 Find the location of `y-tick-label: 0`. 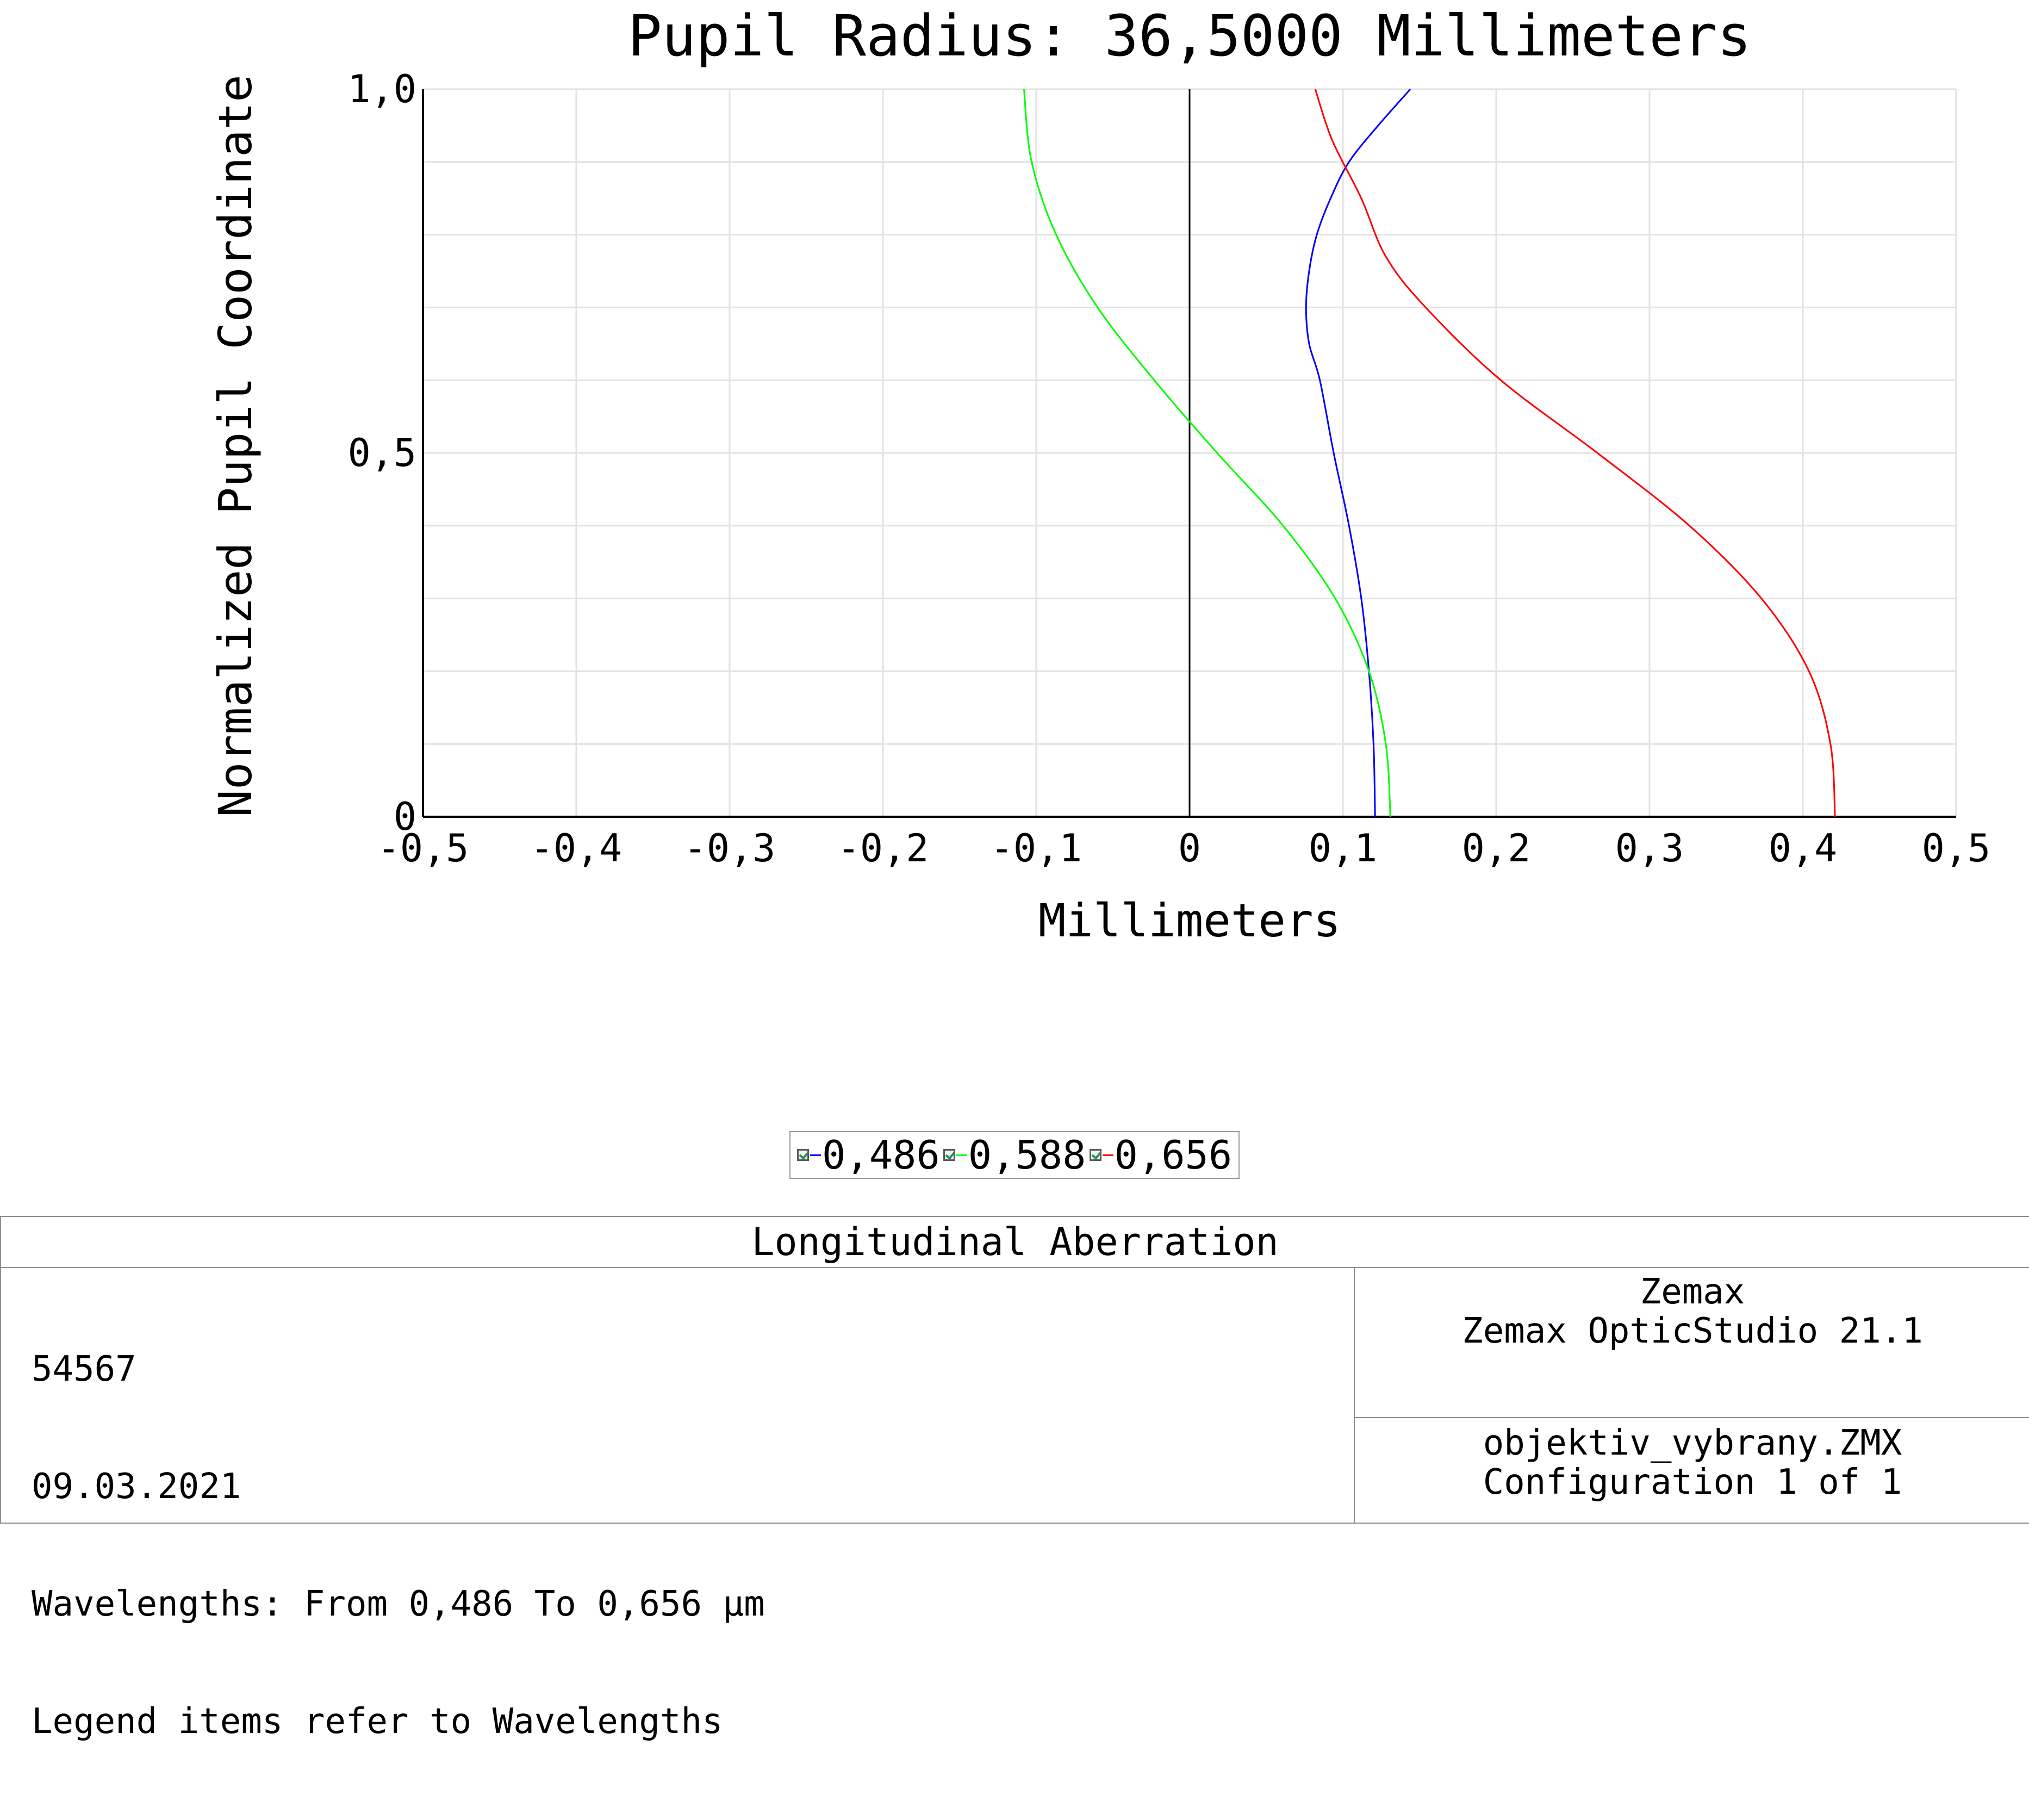

y-tick-label: 0 is located at coordinates (405, 816).